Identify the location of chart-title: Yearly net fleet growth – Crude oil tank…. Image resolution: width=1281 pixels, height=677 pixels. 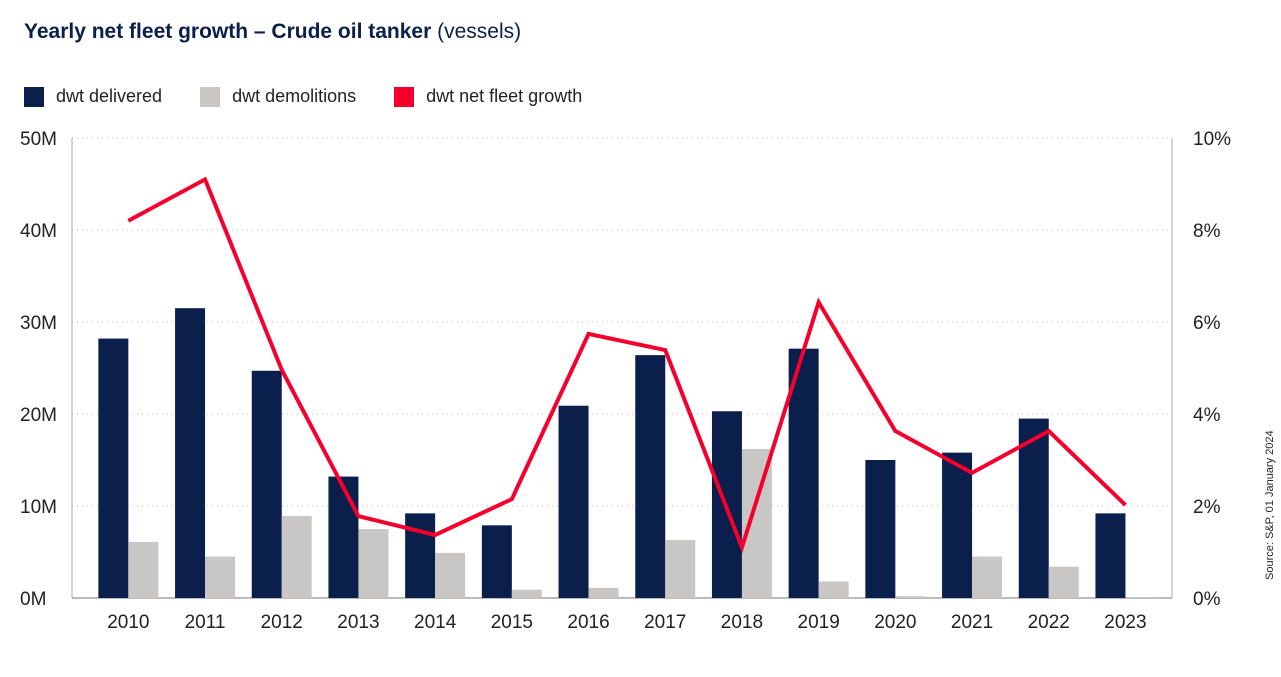
(272, 32).